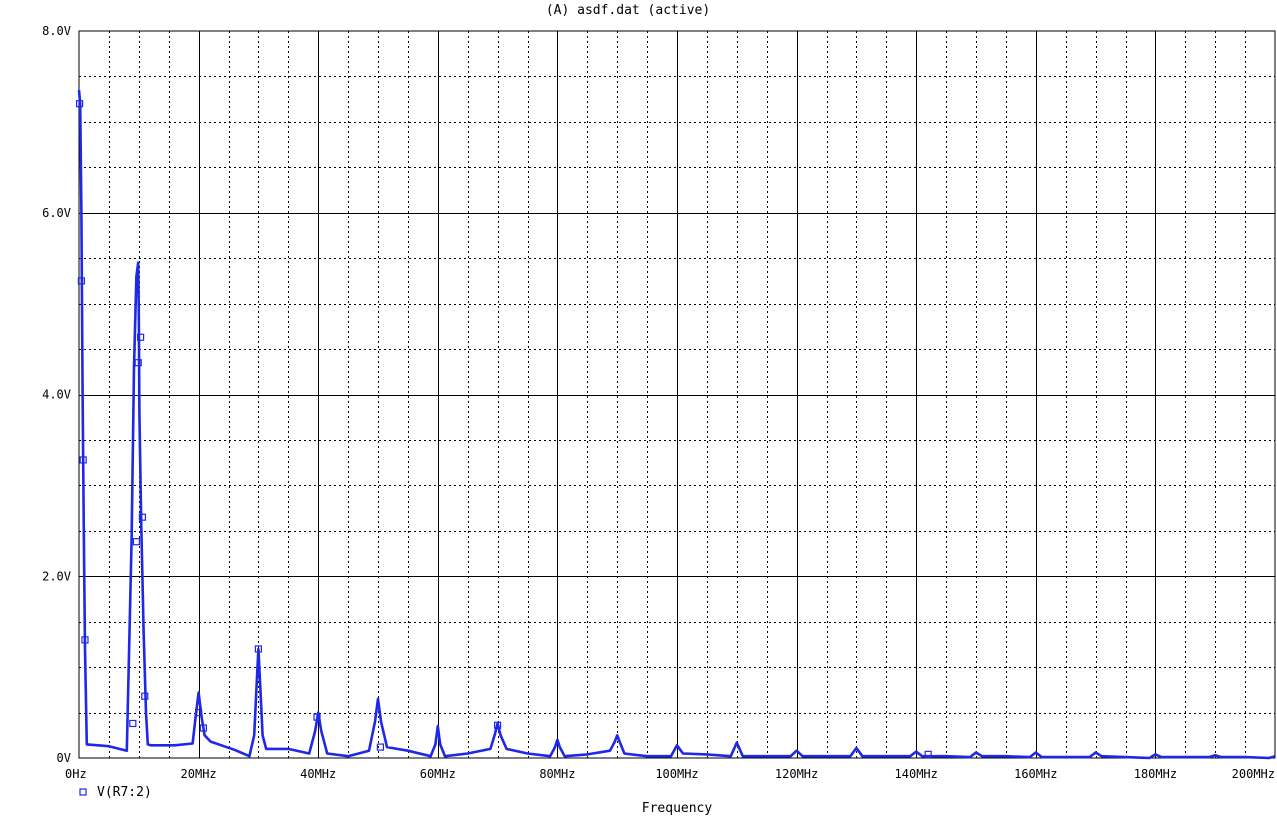 This screenshot has height=816, width=1277. I want to click on y-tick-label: 0V, so click(64, 758).